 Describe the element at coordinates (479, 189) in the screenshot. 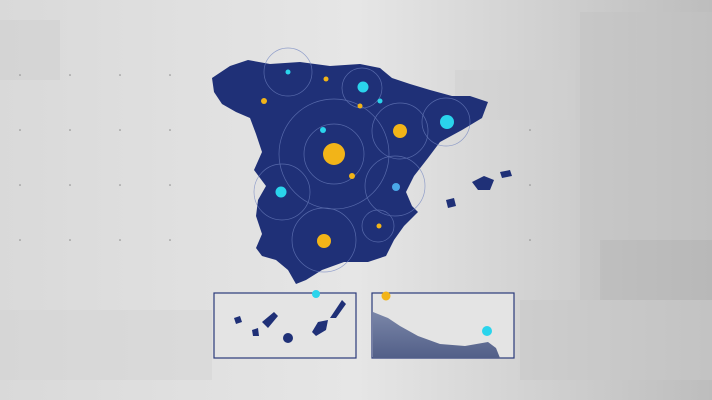

I see `balearic-islands` at that location.